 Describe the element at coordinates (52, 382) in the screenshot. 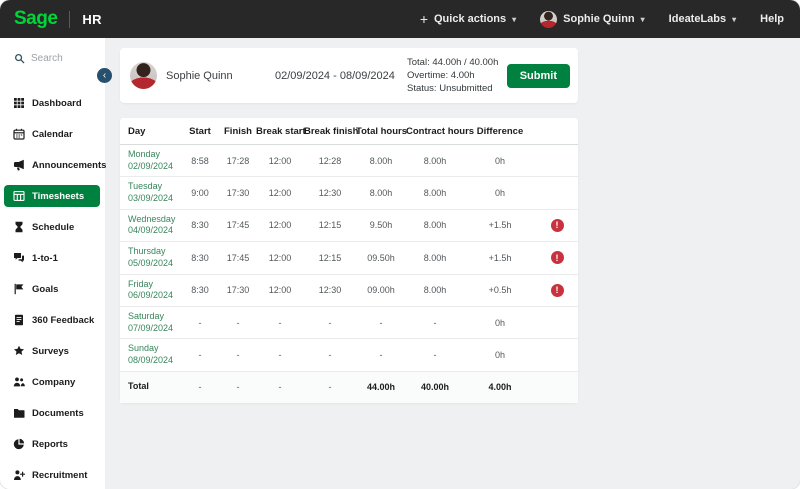

I see `sidebar-item-company: Company` at that location.